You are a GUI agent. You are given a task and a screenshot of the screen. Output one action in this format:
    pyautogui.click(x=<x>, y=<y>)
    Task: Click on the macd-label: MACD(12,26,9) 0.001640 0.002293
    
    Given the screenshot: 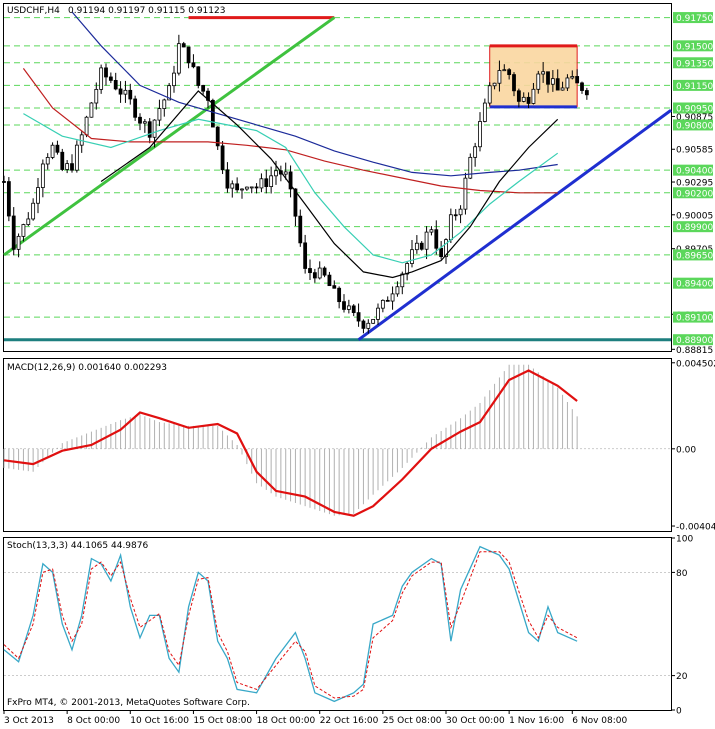 What is the action you would take?
    pyautogui.click(x=87, y=368)
    